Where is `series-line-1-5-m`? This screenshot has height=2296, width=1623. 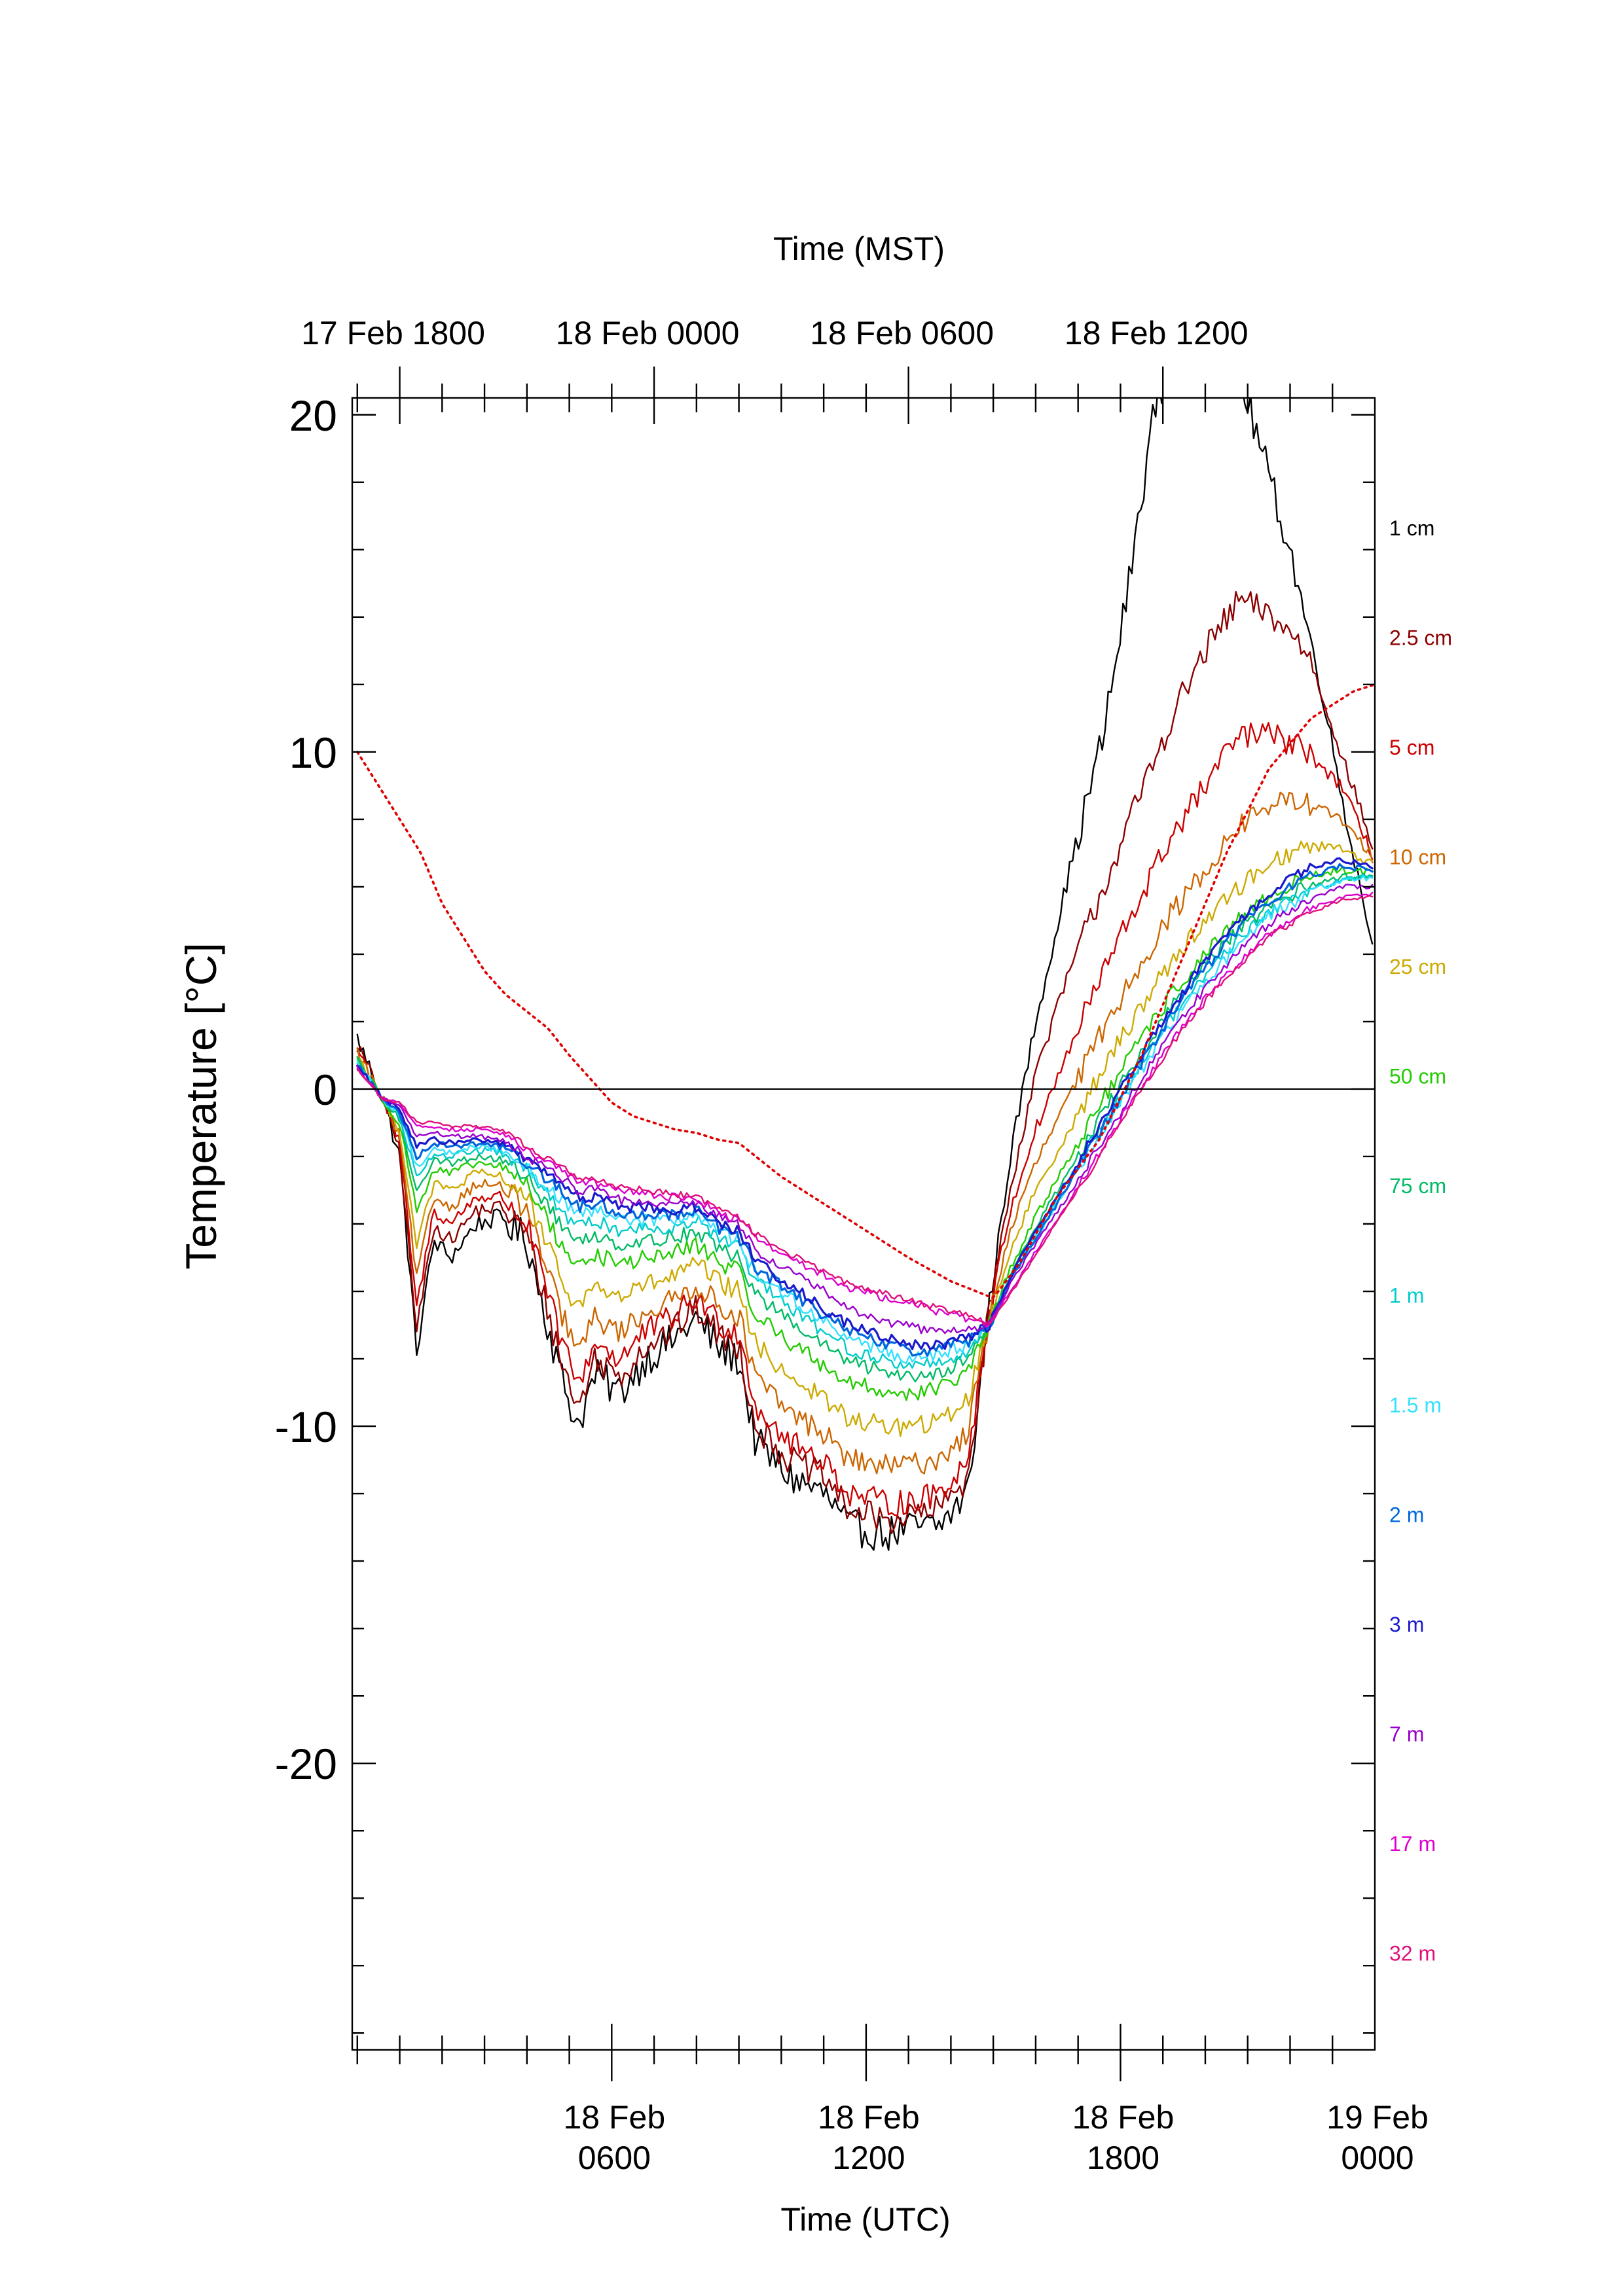
series-line-1-5-m is located at coordinates (865, 1119).